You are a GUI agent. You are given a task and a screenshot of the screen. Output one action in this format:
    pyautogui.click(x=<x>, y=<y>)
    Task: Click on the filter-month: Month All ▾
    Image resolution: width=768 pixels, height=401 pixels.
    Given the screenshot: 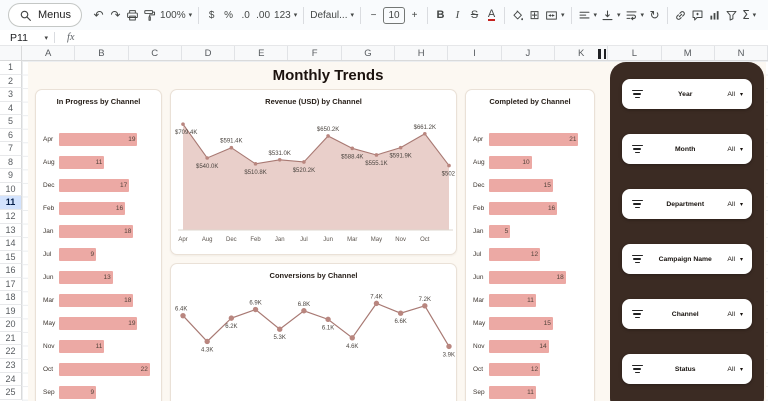 What is the action you would take?
    pyautogui.click(x=687, y=149)
    